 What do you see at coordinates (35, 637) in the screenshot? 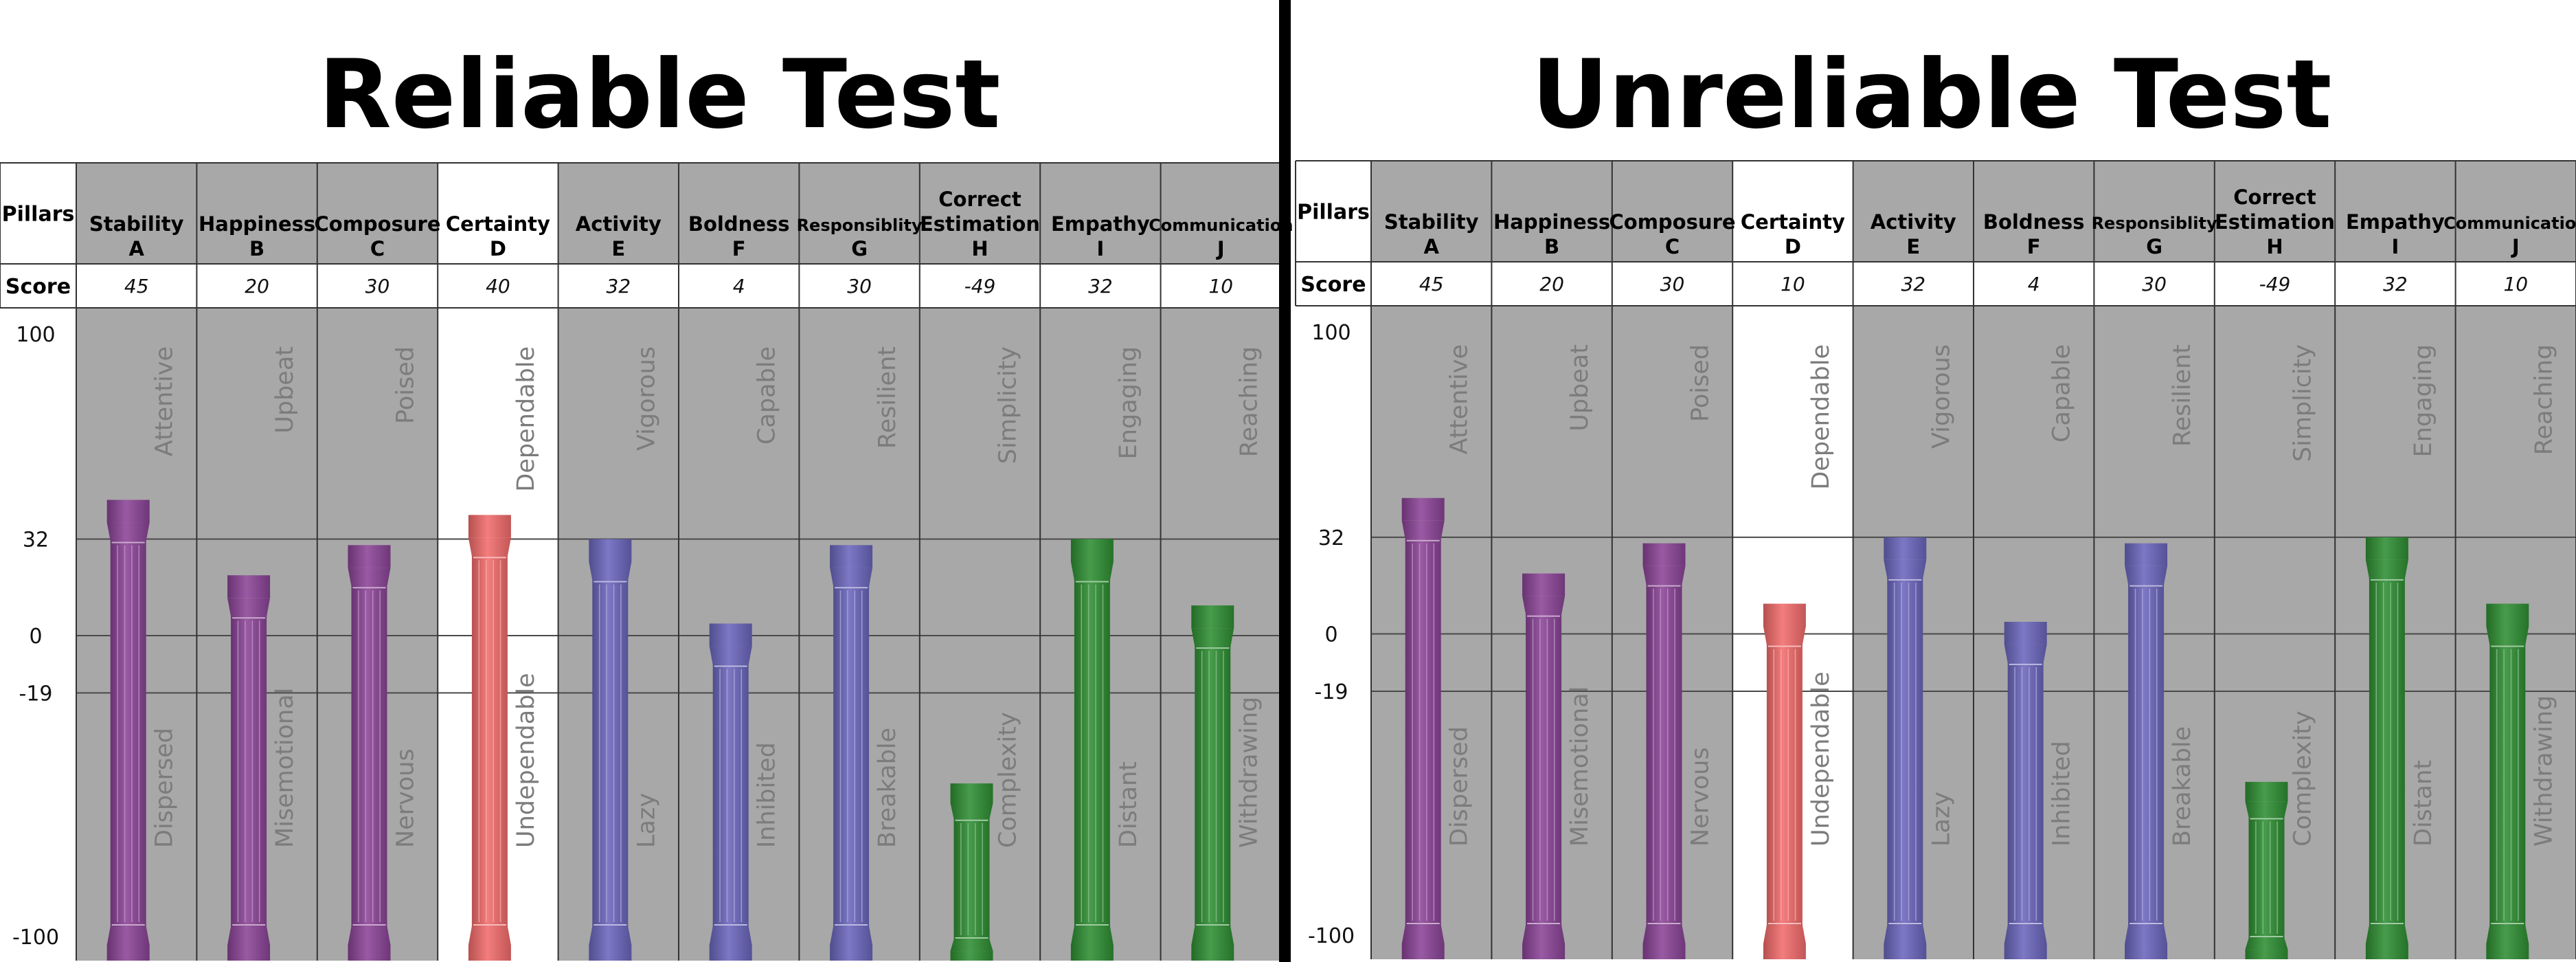
I see `y-tick-label: 0` at bounding box center [35, 637].